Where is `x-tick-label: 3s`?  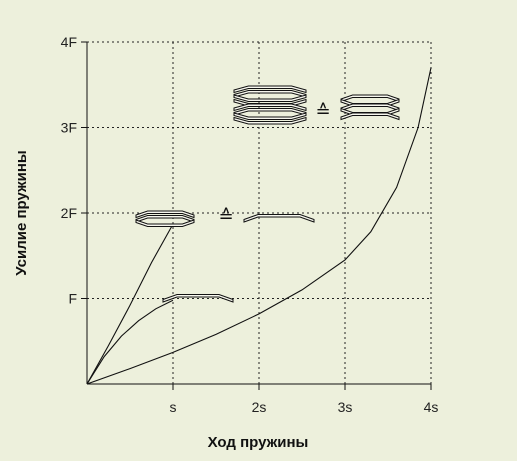 x-tick-label: 3s is located at coordinates (345, 407).